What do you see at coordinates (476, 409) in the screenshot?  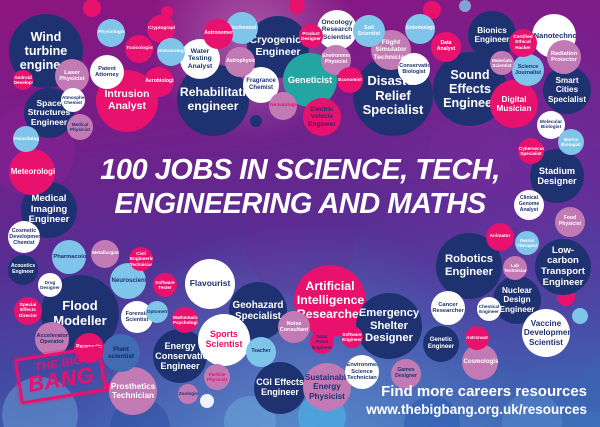 I see `footer-url: www.thebigbang.org.uk/resources` at bounding box center [476, 409].